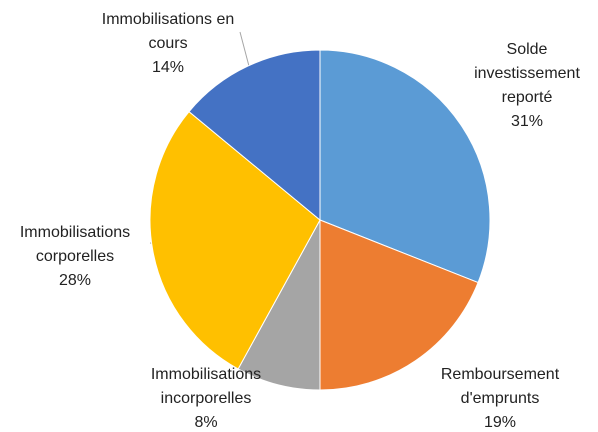 Image resolution: width=598 pixels, height=432 pixels. I want to click on slice-label: Remboursement d'emprunts, so click(500, 386).